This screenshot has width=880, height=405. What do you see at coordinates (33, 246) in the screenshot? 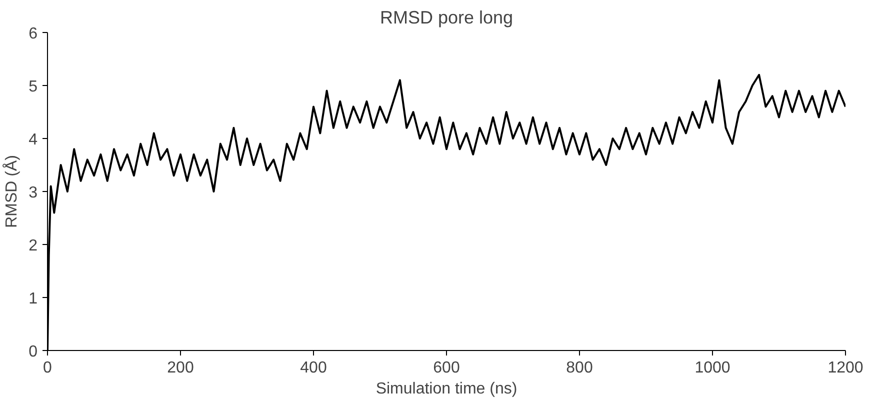
I see `y-tick-label: 2` at bounding box center [33, 246].